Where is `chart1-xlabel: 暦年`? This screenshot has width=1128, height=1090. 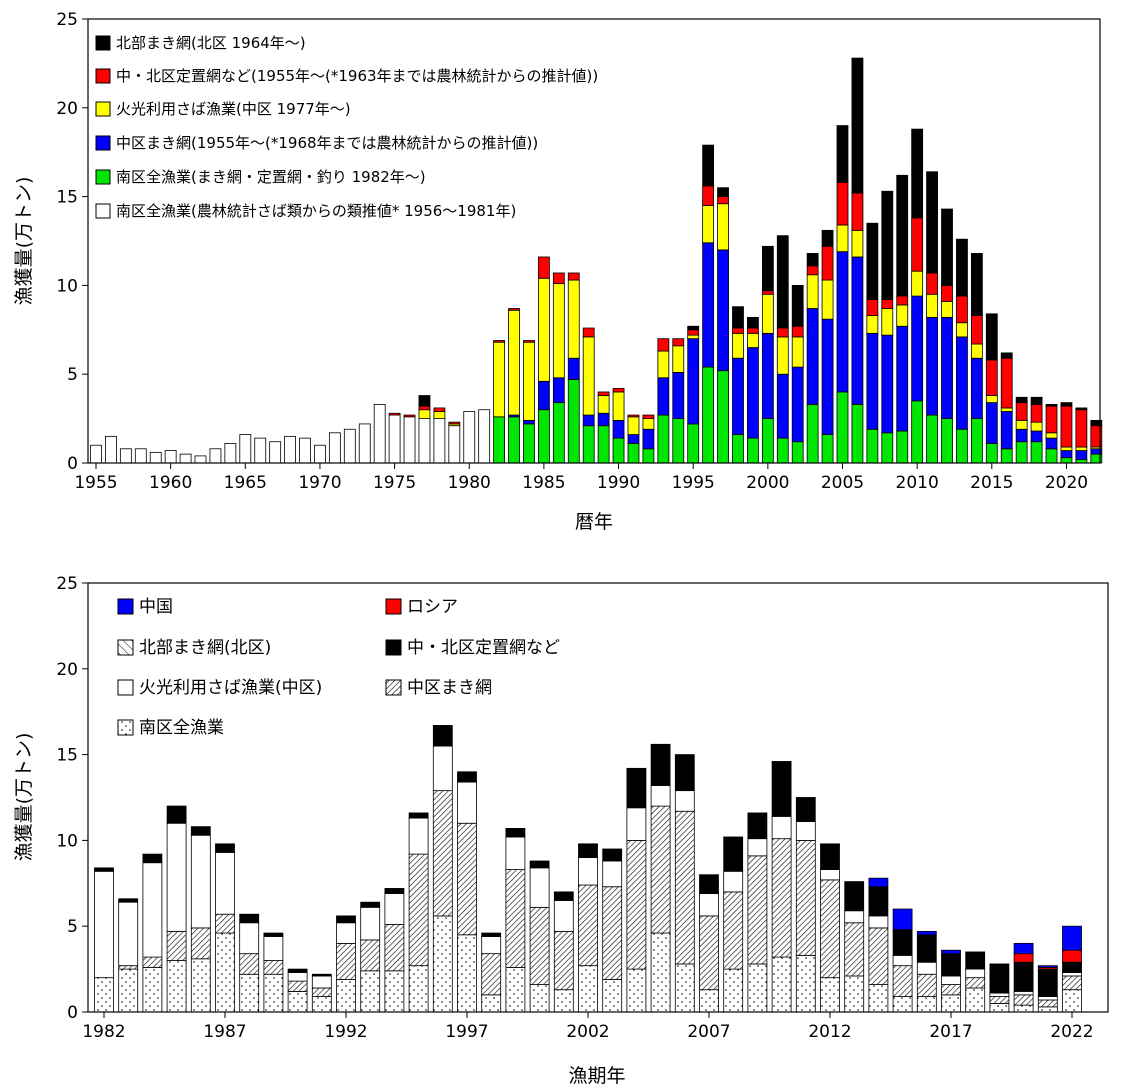
chart1-xlabel: 暦年 is located at coordinates (594, 522).